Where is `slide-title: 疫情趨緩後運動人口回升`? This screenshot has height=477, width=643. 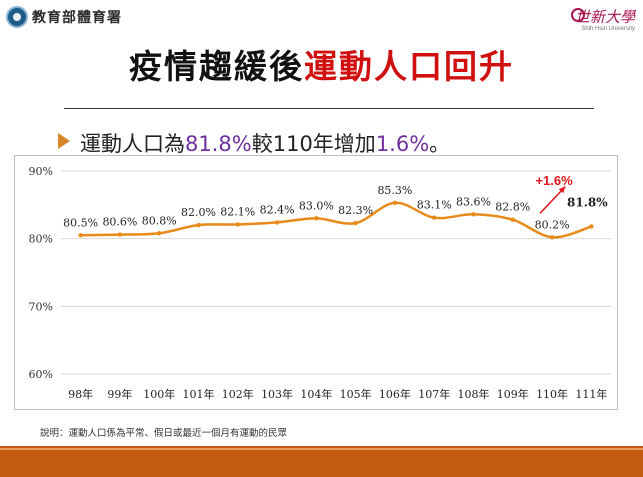
slide-title: 疫情趨緩後運動人口回升 is located at coordinates (321, 64).